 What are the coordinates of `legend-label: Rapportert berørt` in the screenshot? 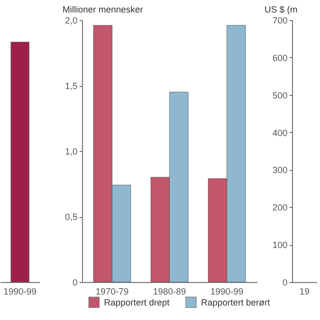 It's located at (236, 302).